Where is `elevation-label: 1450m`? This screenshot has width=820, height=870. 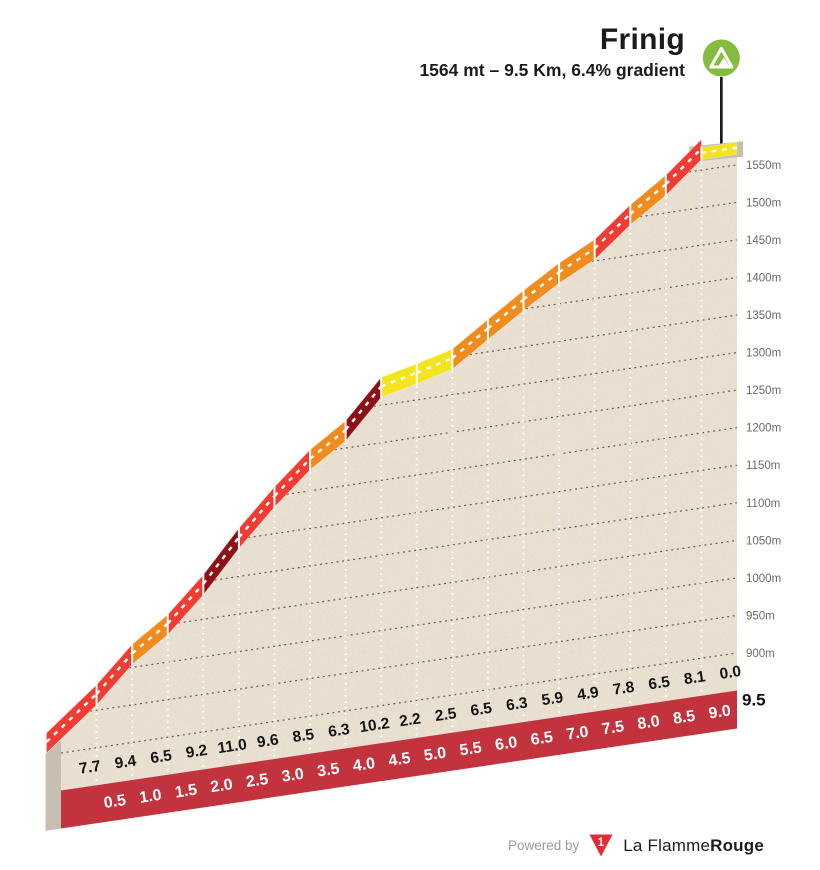
elevation-label: 1450m is located at coordinates (763, 241).